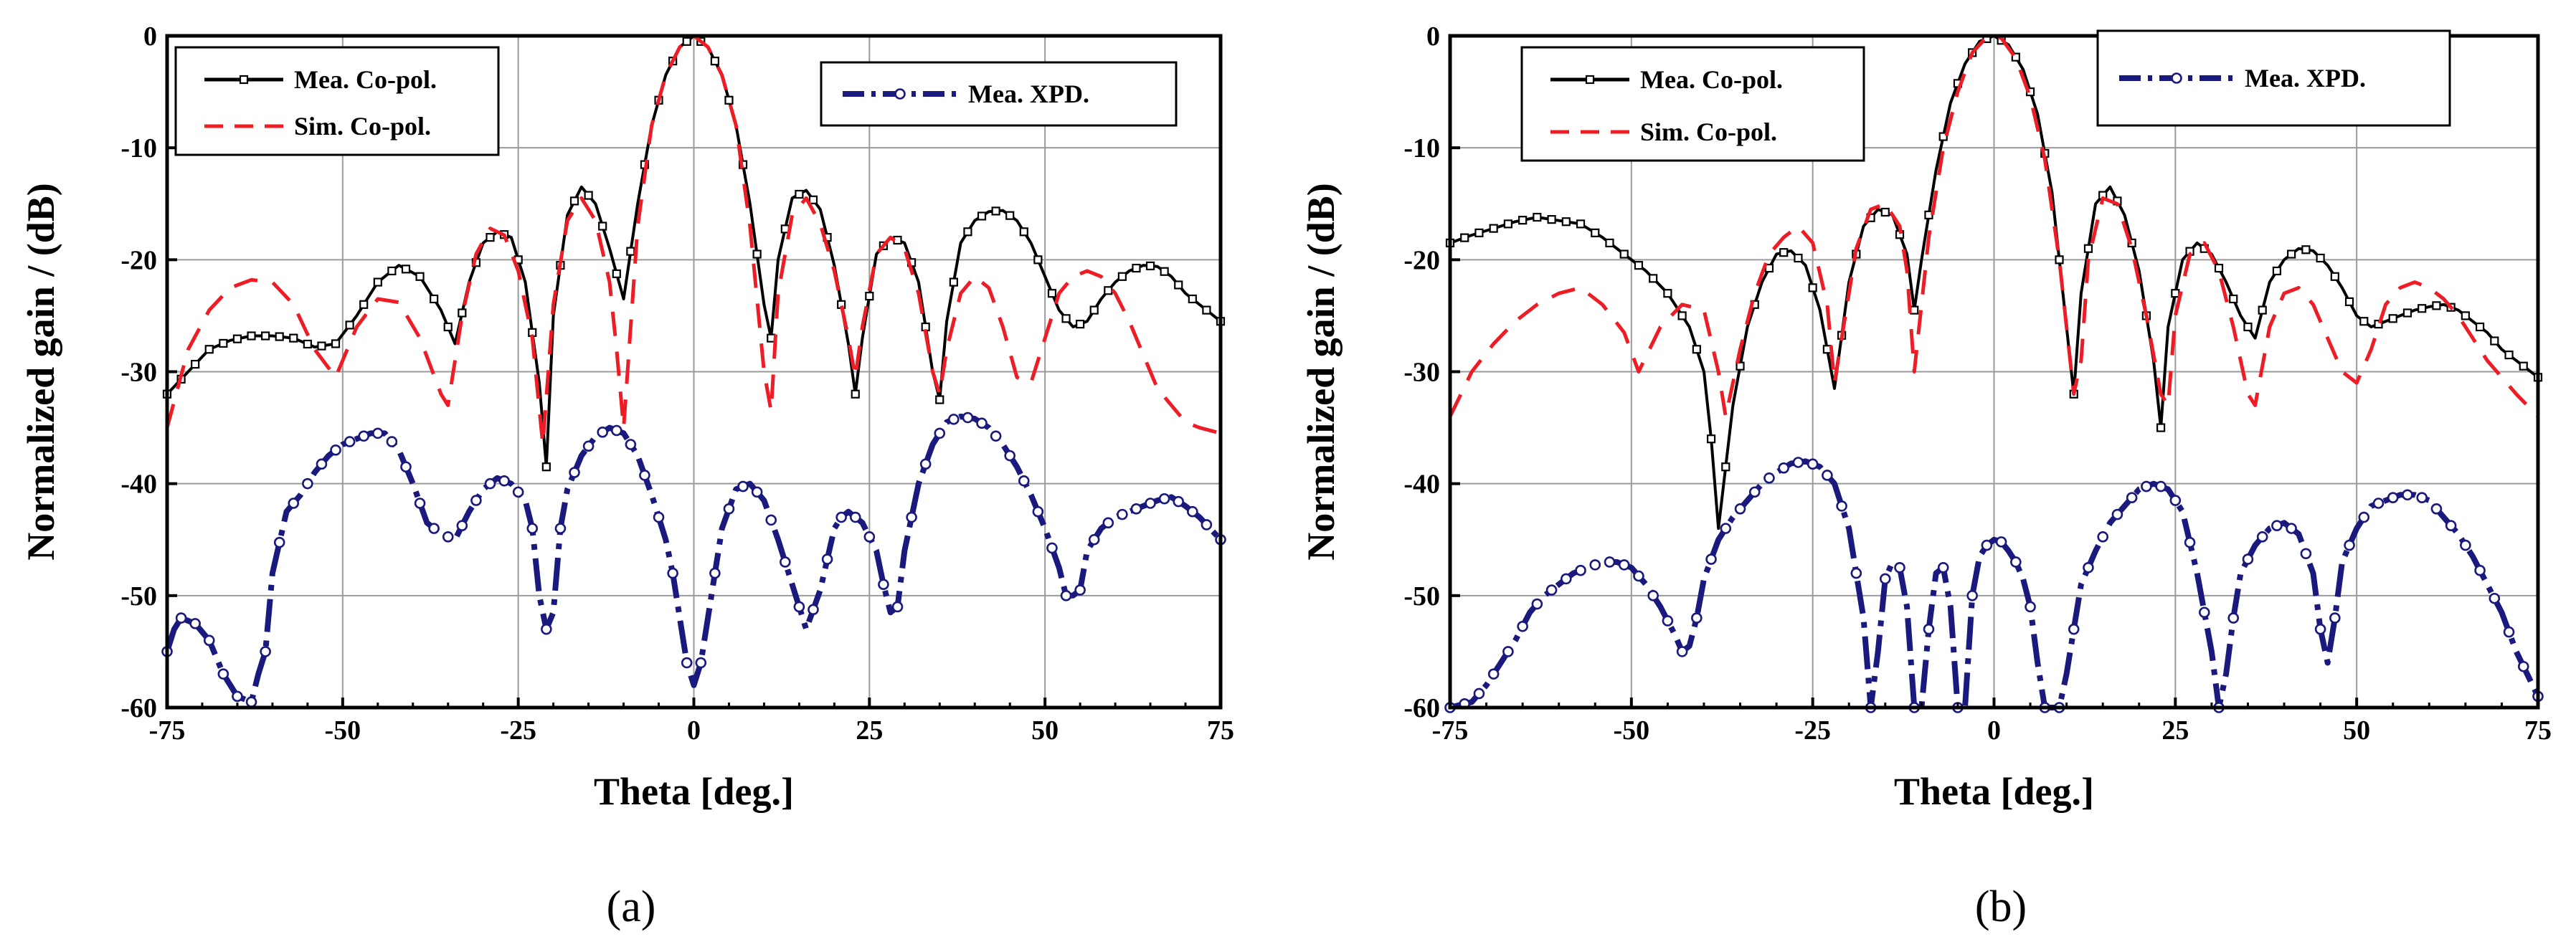 This screenshot has height=947, width=2576. I want to click on legend-label-mea-xpd: Mea. XPD., so click(1028, 94).